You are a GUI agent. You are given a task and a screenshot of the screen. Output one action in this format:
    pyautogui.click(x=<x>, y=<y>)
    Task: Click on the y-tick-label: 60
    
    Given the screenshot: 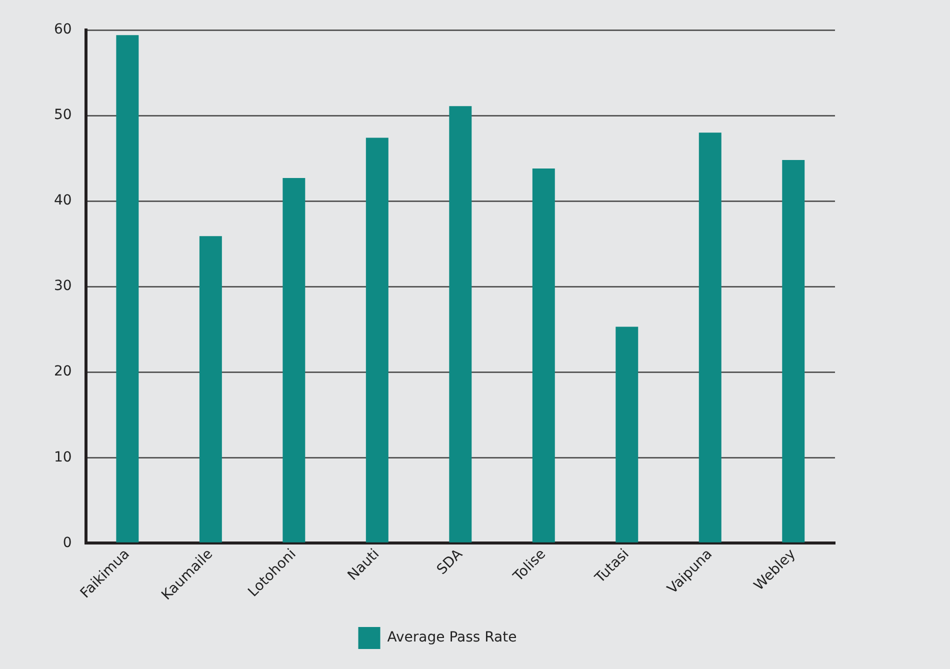 What is the action you would take?
    pyautogui.click(x=63, y=30)
    